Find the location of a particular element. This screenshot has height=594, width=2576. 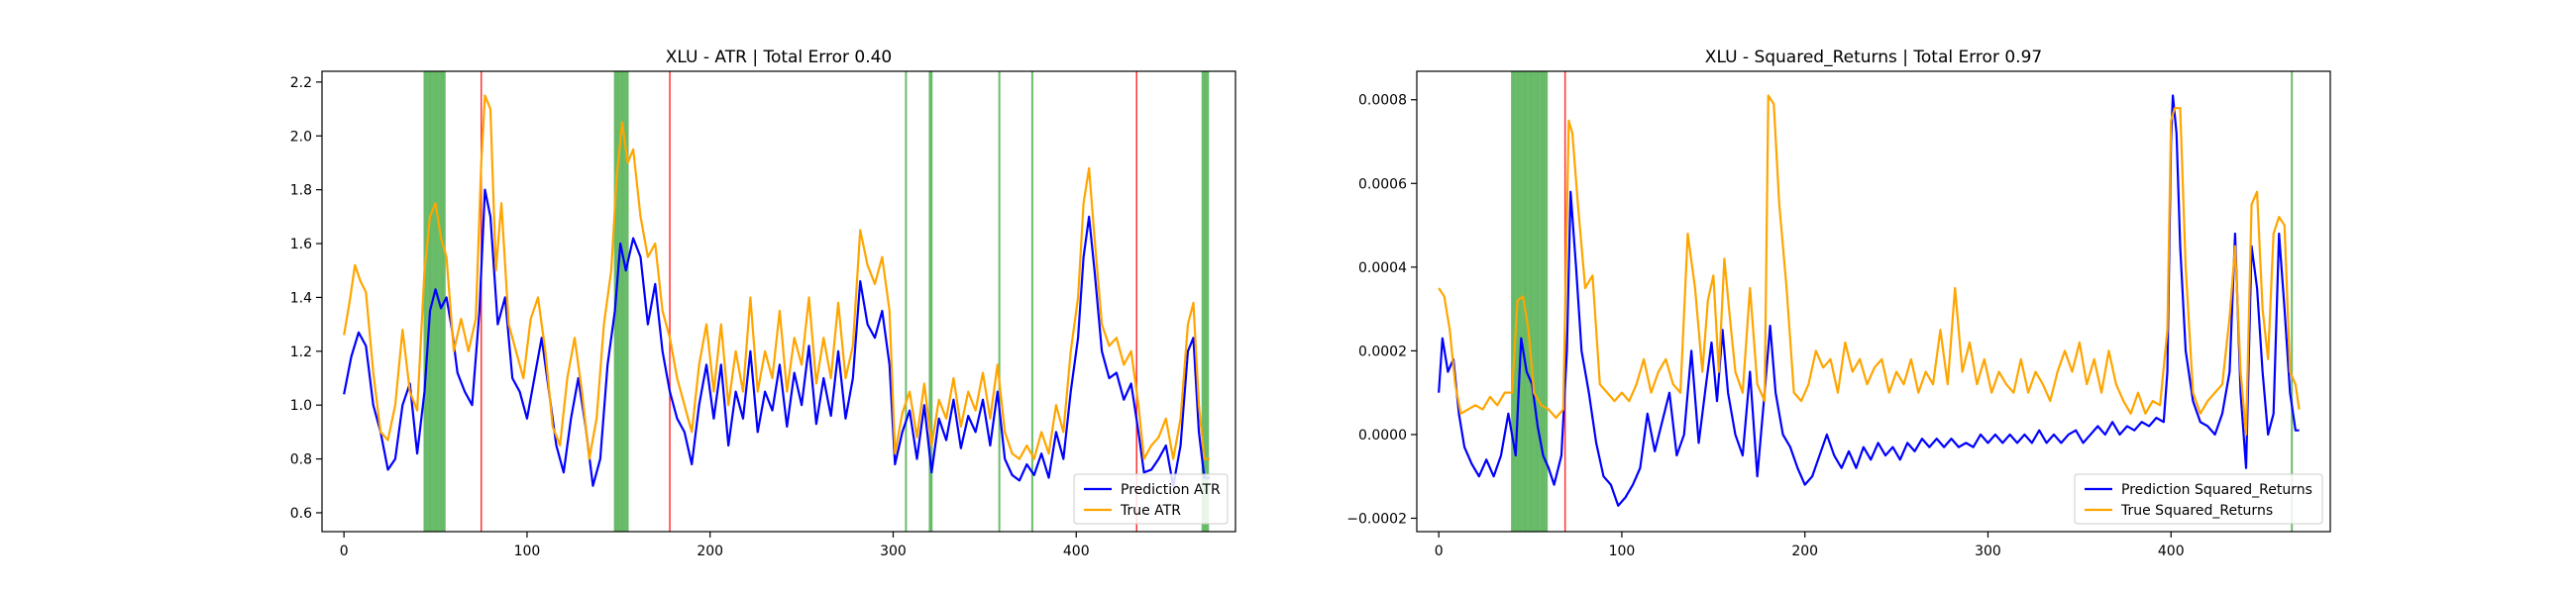

squared-returns-x-tick-label: 0 is located at coordinates (1439, 552).